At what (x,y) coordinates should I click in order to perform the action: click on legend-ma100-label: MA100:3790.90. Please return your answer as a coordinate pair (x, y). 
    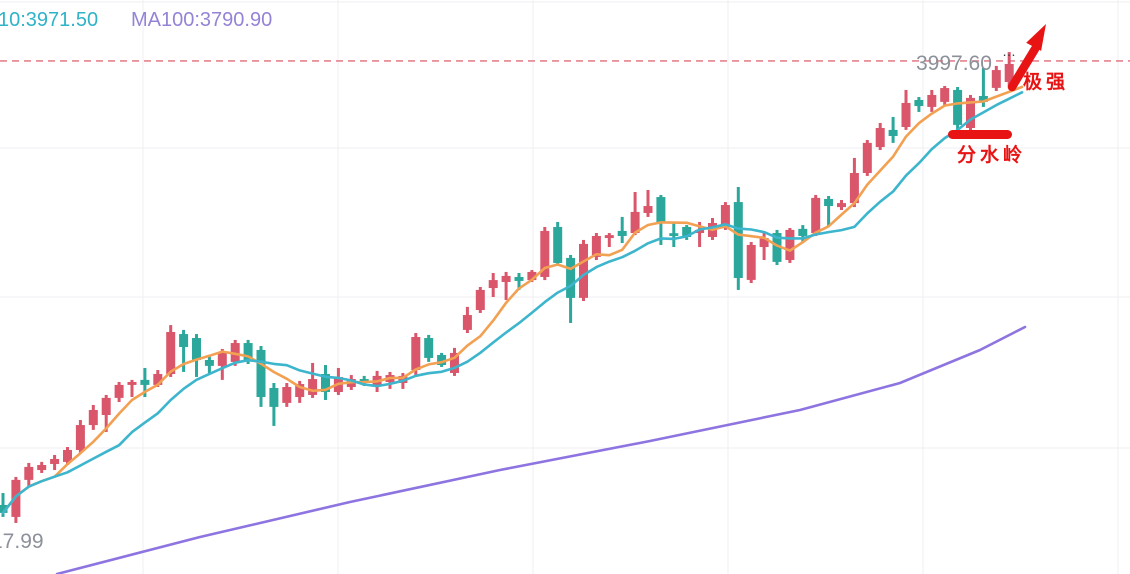
    Looking at the image, I should click on (202, 20).